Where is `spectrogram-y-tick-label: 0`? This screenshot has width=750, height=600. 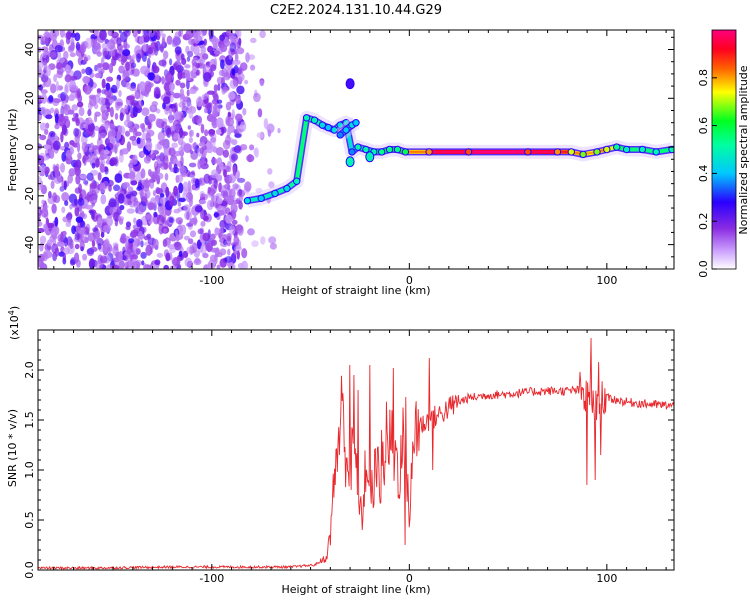 spectrogram-y-tick-label: 0 is located at coordinates (29, 147).